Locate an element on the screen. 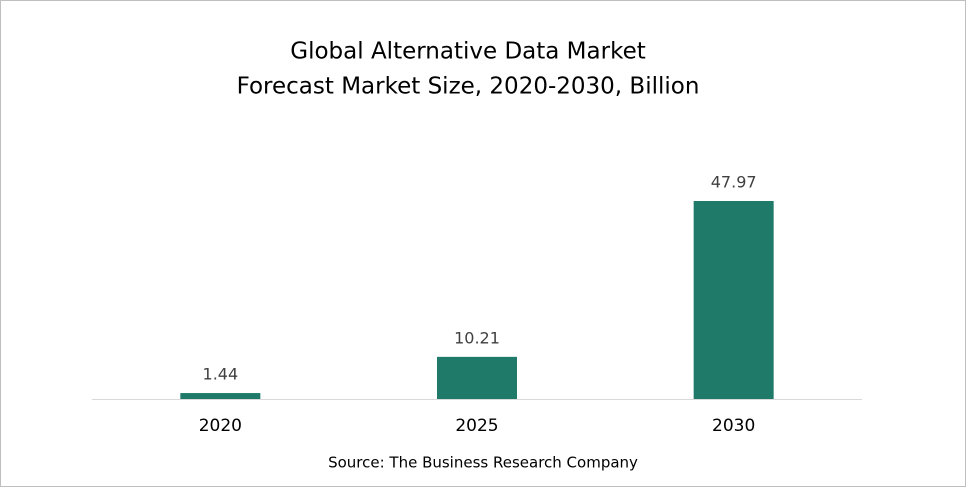 The image size is (966, 487). data-label: 1.44 is located at coordinates (221, 374).